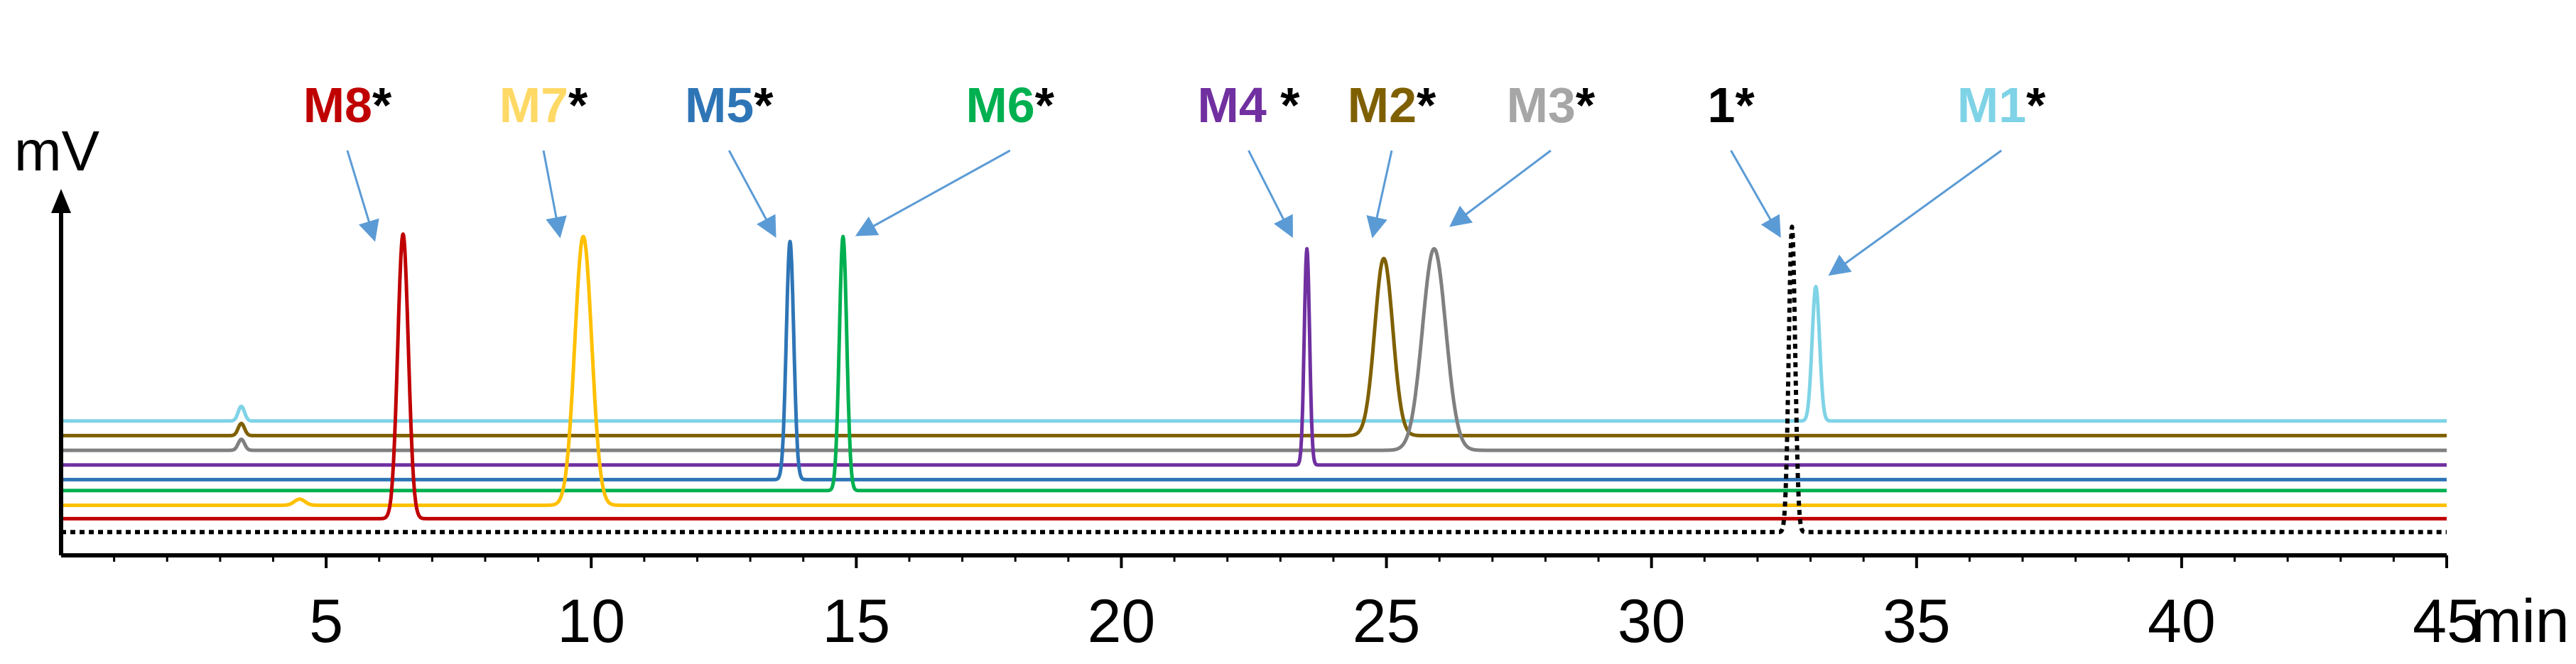  What do you see at coordinates (1270, 194) in the screenshot?
I see `annotation-arrow-m4` at bounding box center [1270, 194].